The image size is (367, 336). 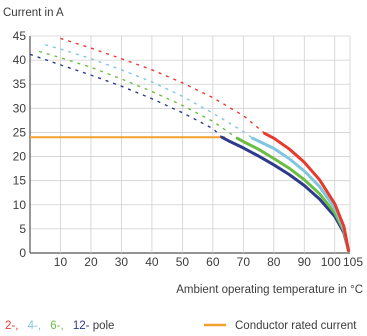 I want to click on y-tick-label: 25, so click(x=20, y=132).